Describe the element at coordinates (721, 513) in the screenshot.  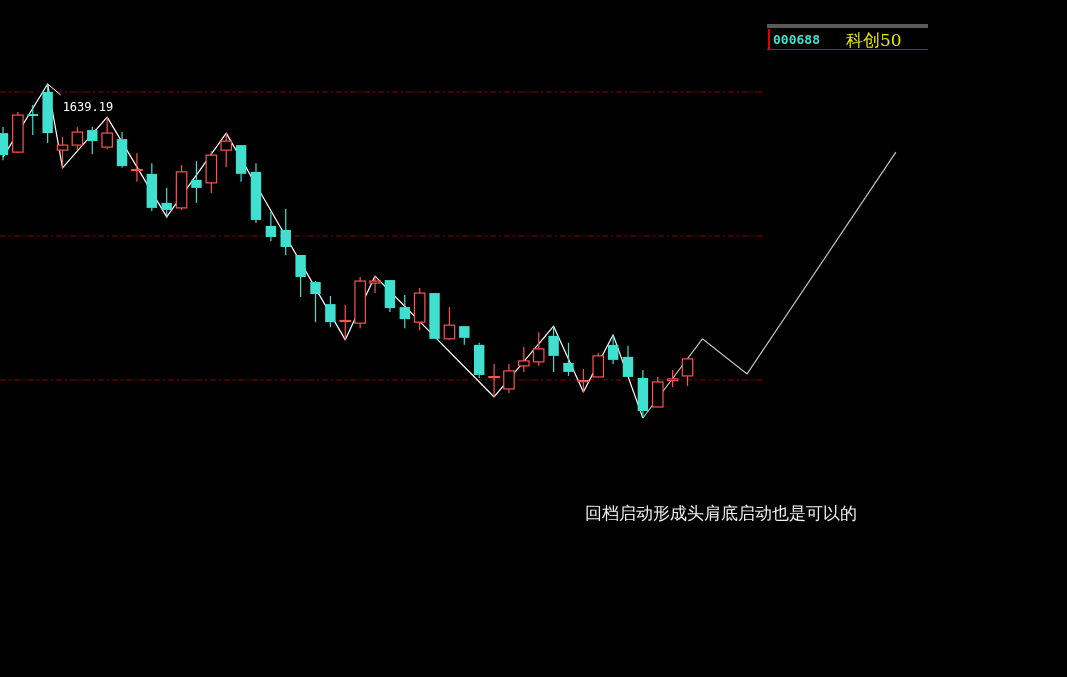
I see `text: 回档启动形成头肩底启动也是可以的` at that location.